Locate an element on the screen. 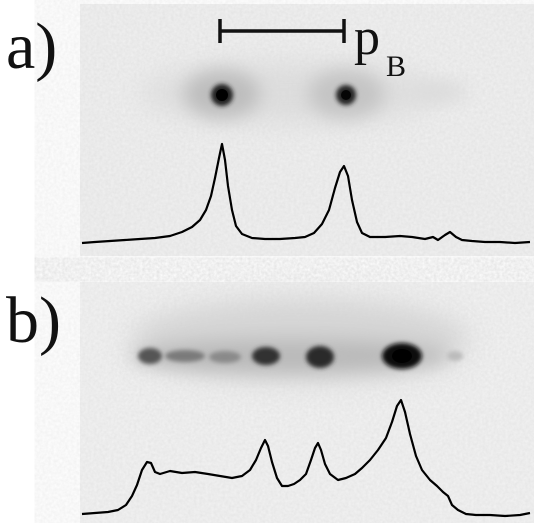 Image resolution: width=534 pixels, height=523 pixels. scale-bar is located at coordinates (282, 31).